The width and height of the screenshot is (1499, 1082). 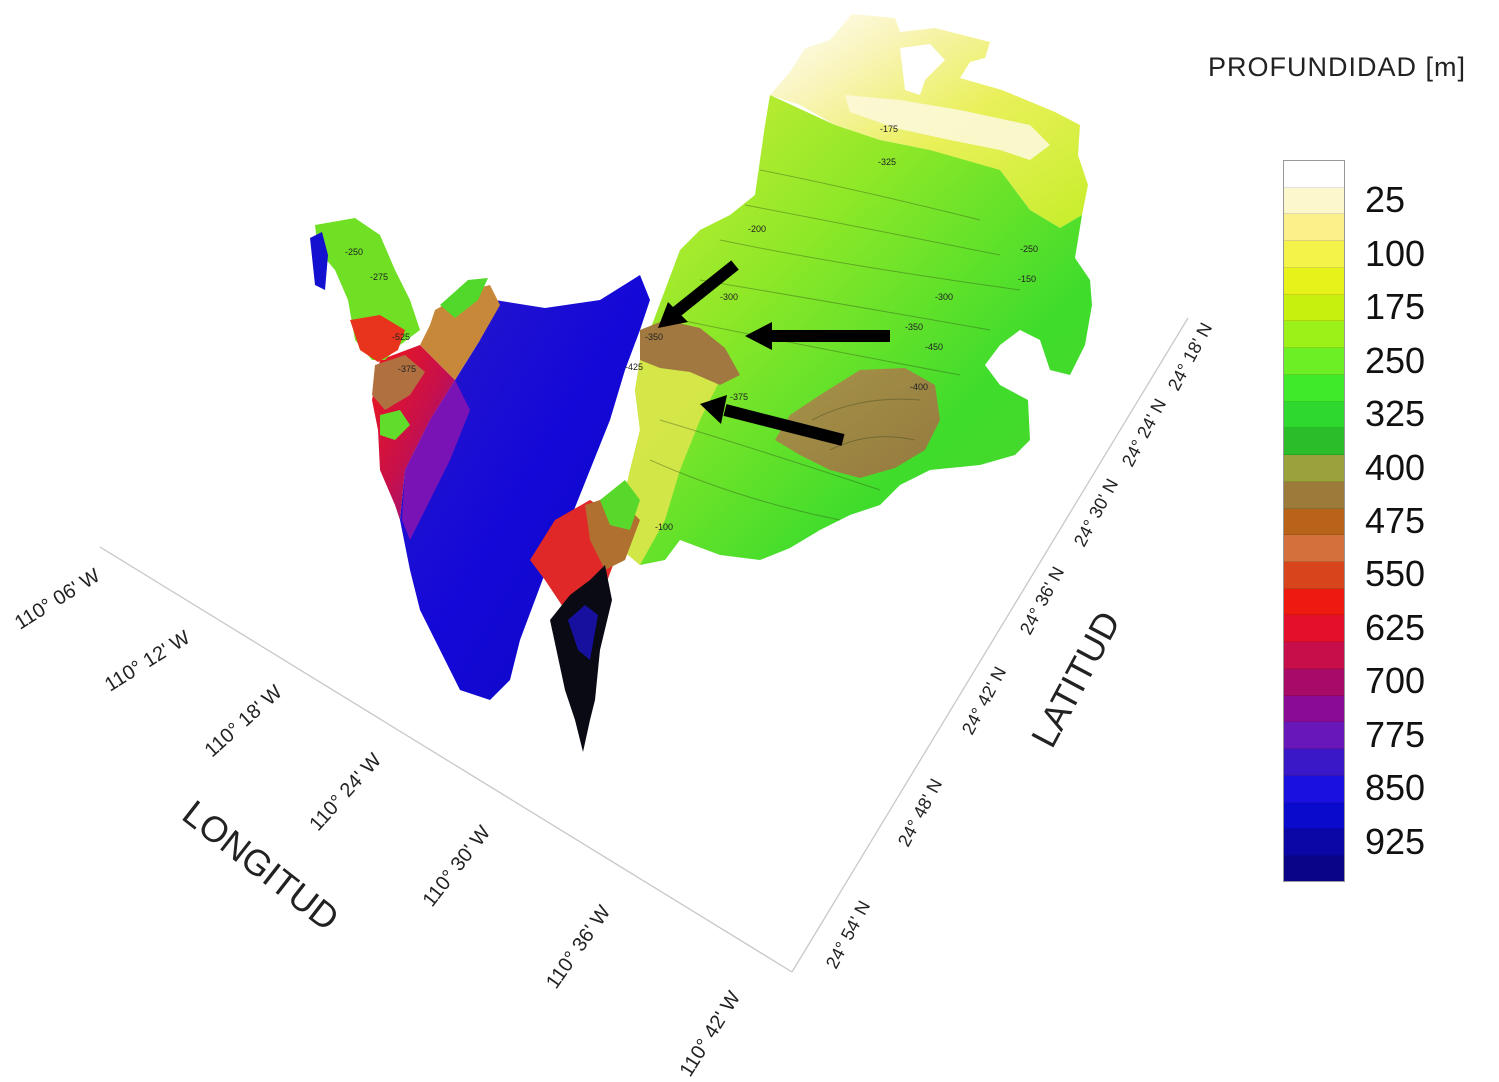 What do you see at coordinates (889, 129) in the screenshot?
I see `contour-label: -175` at bounding box center [889, 129].